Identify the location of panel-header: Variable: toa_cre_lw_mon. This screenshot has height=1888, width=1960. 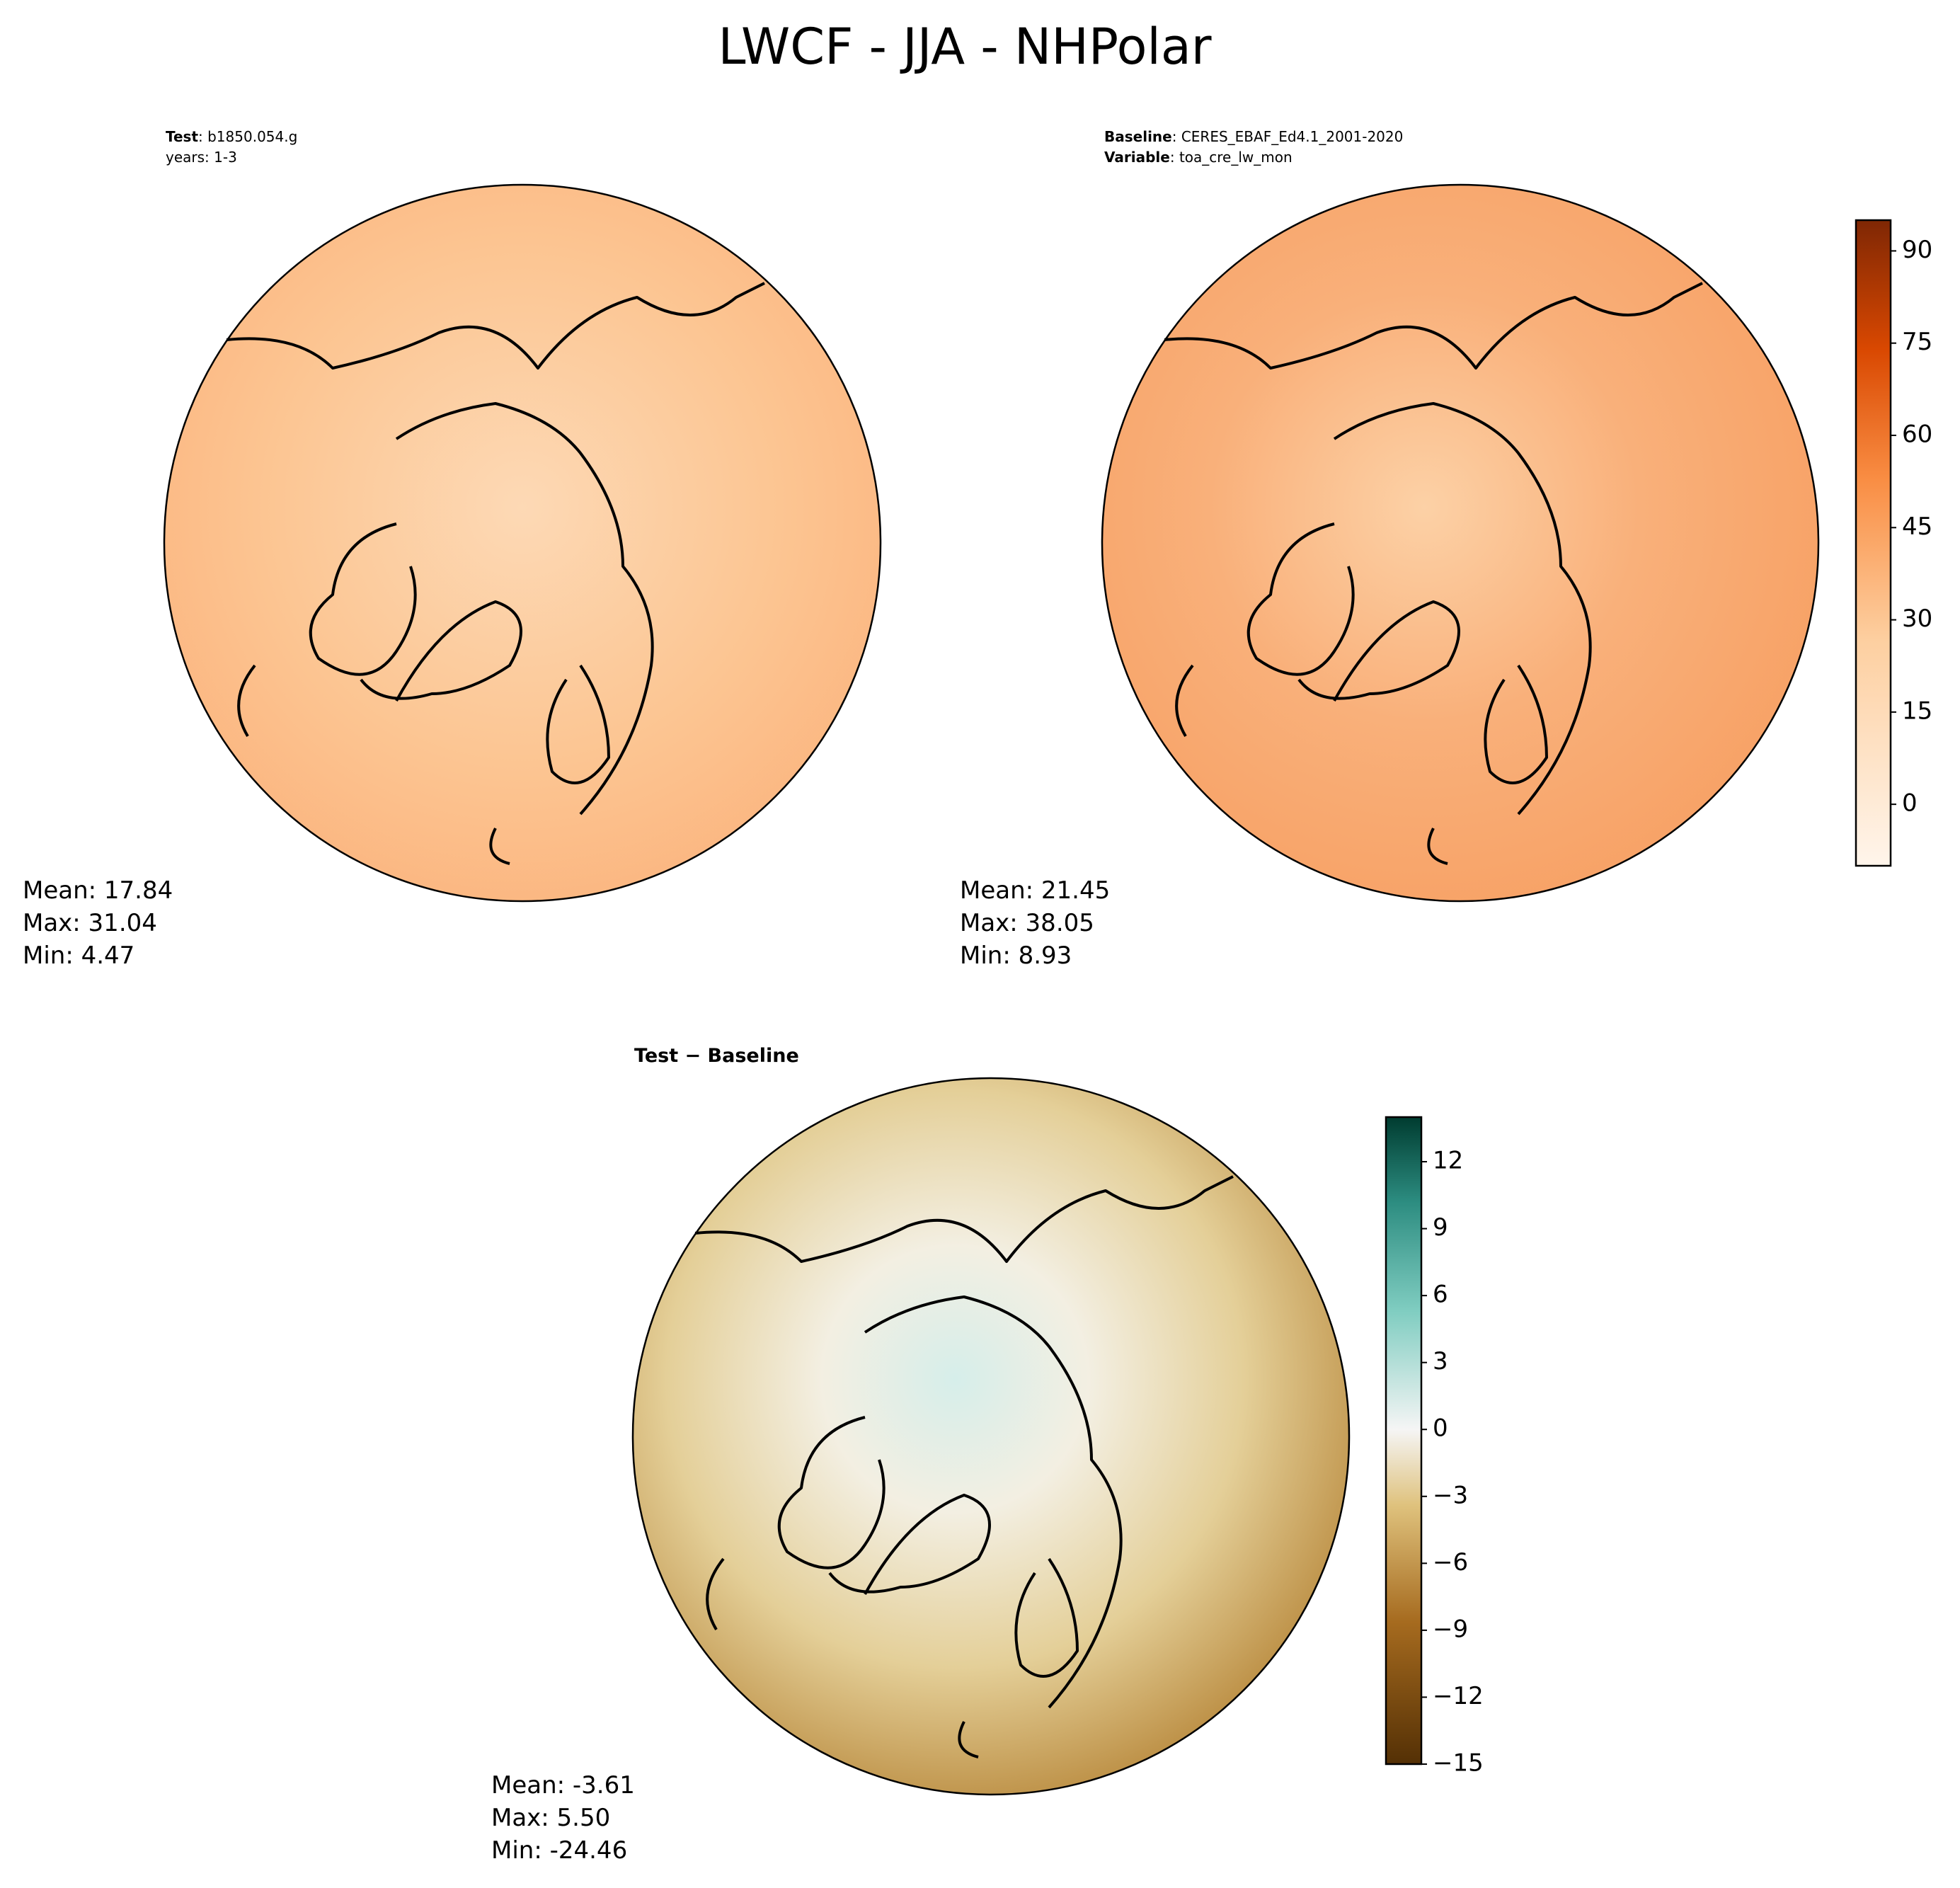
(1198, 157).